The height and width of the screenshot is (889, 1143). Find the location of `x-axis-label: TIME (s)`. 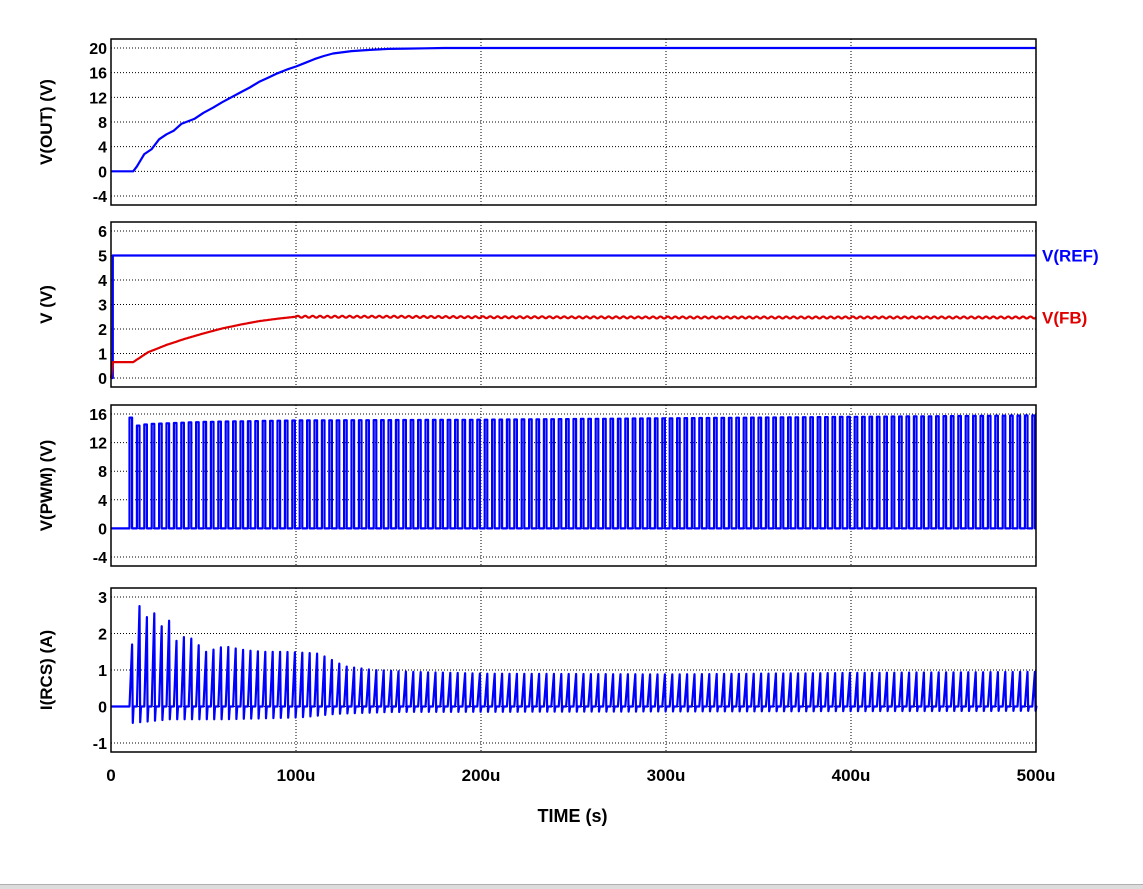

x-axis-label: TIME (s) is located at coordinates (573, 816).